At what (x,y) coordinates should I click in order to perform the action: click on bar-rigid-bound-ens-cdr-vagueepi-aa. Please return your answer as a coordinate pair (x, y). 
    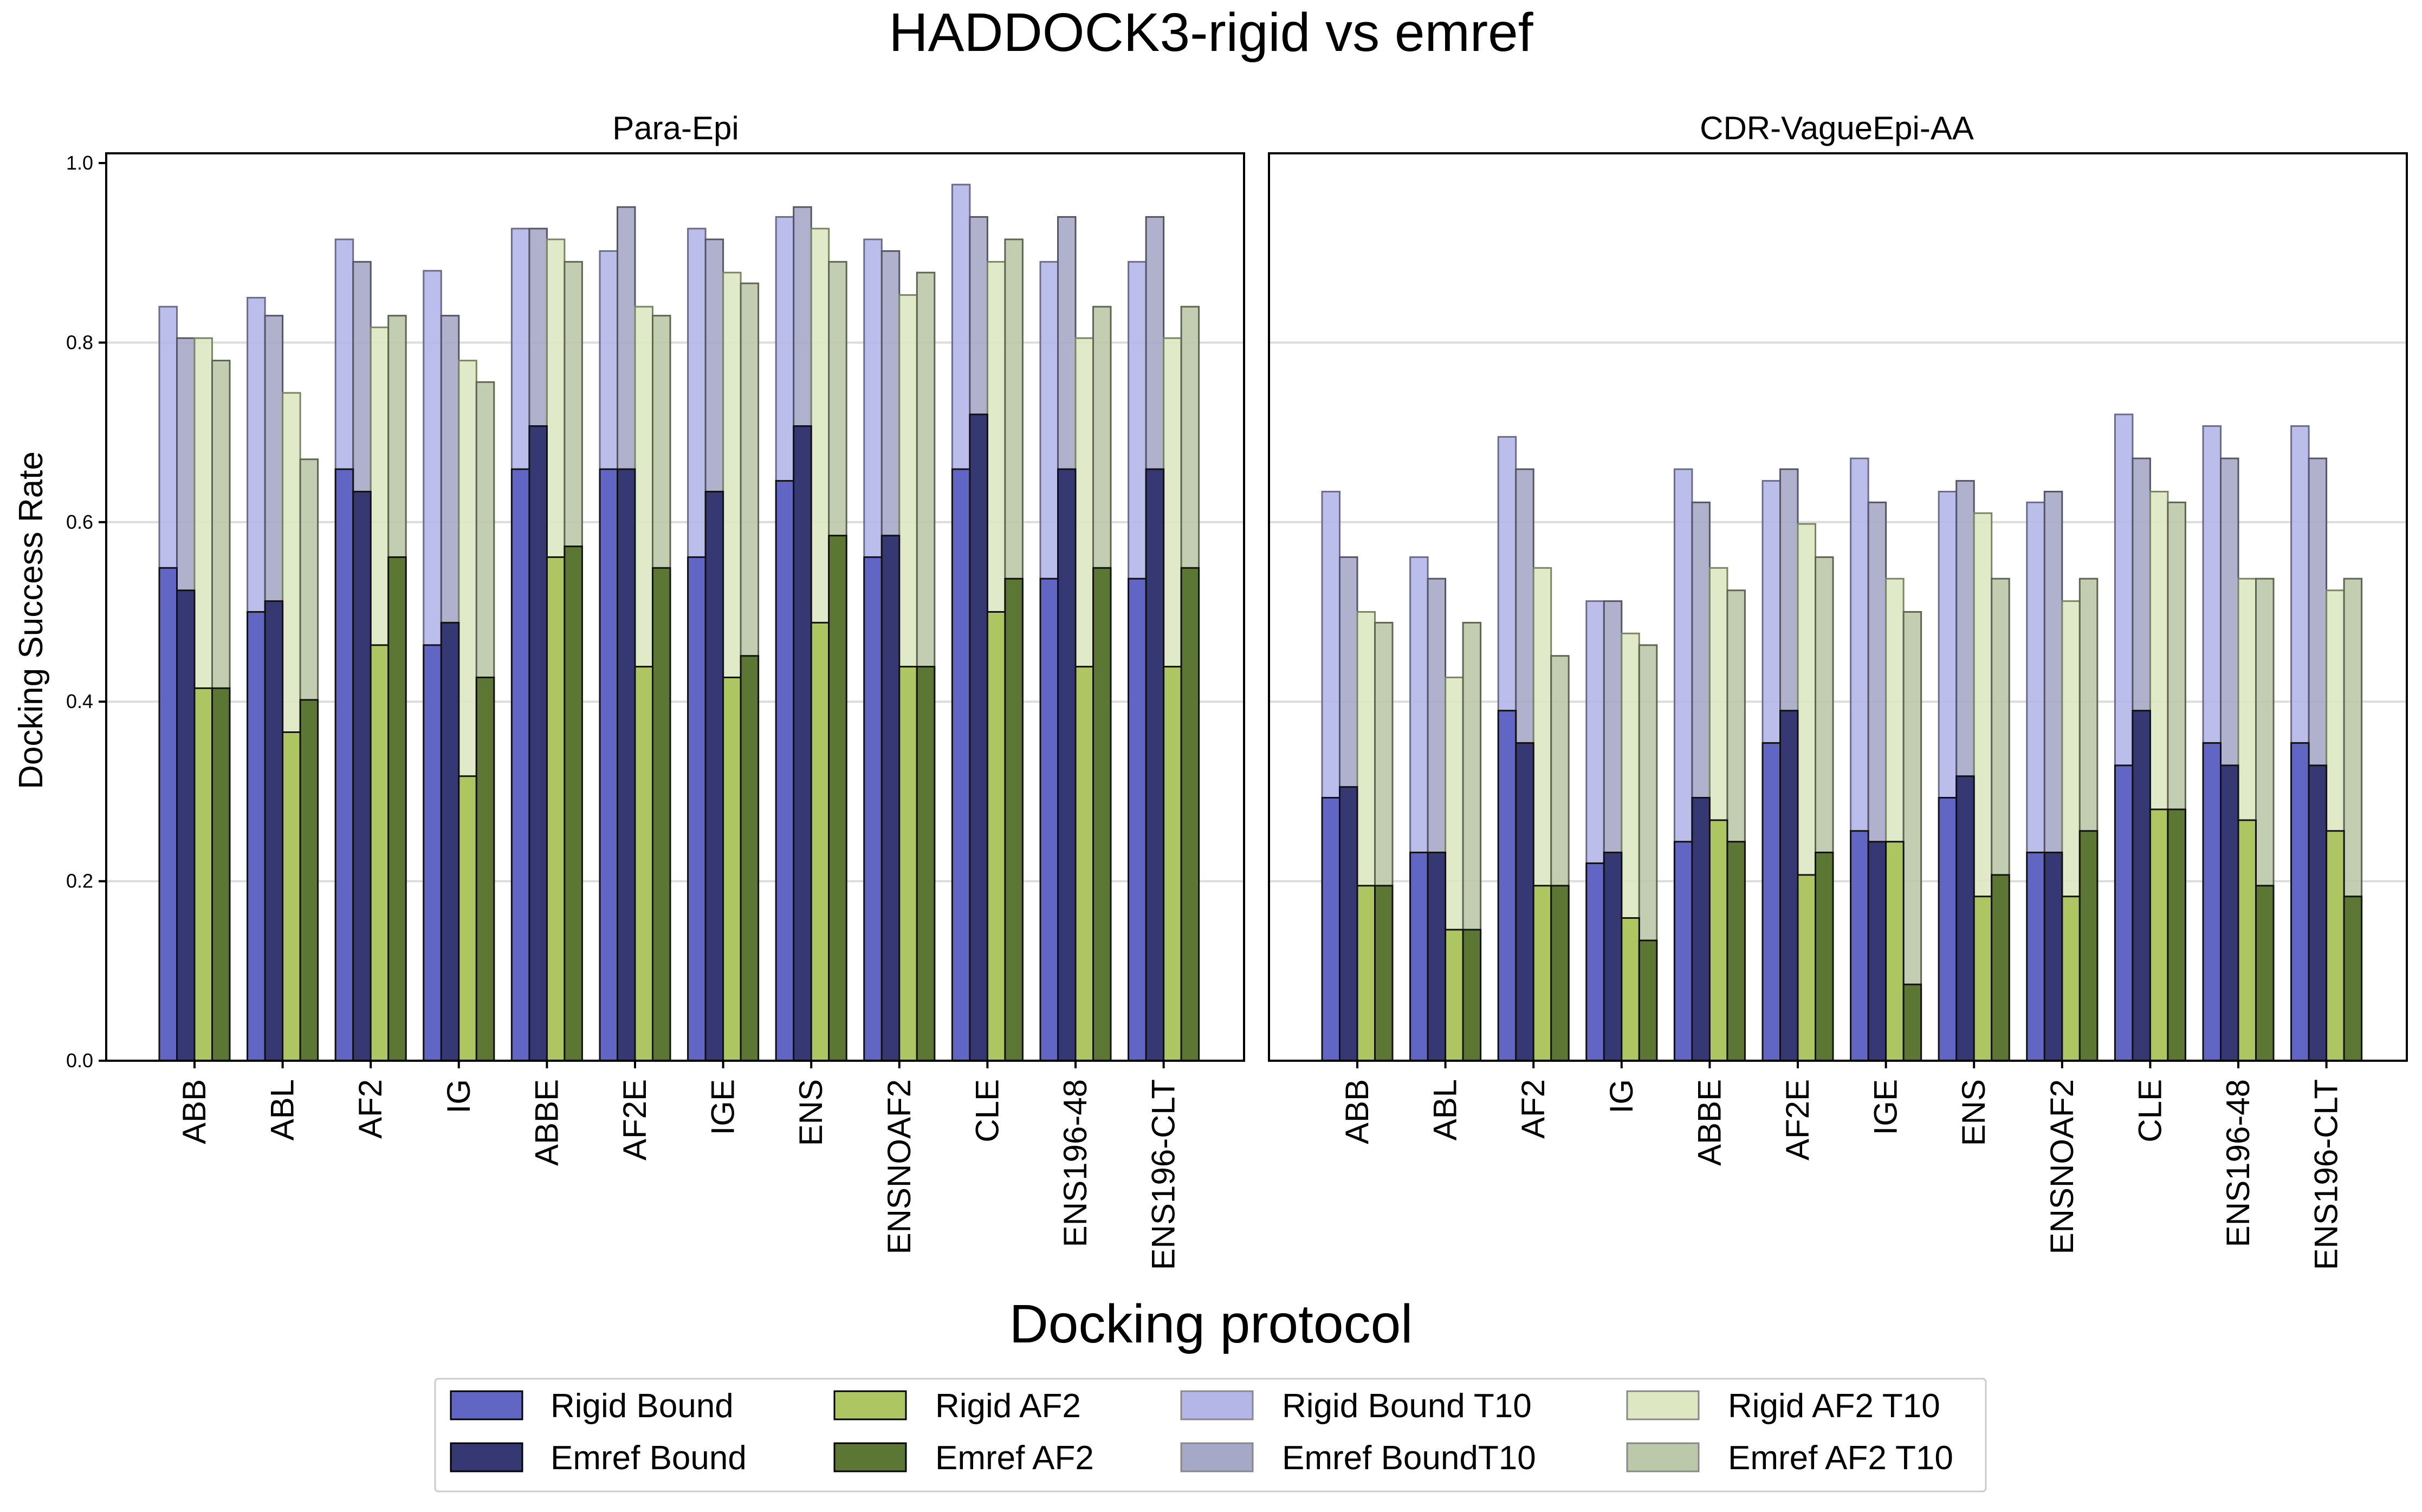
    Looking at the image, I should click on (1948, 929).